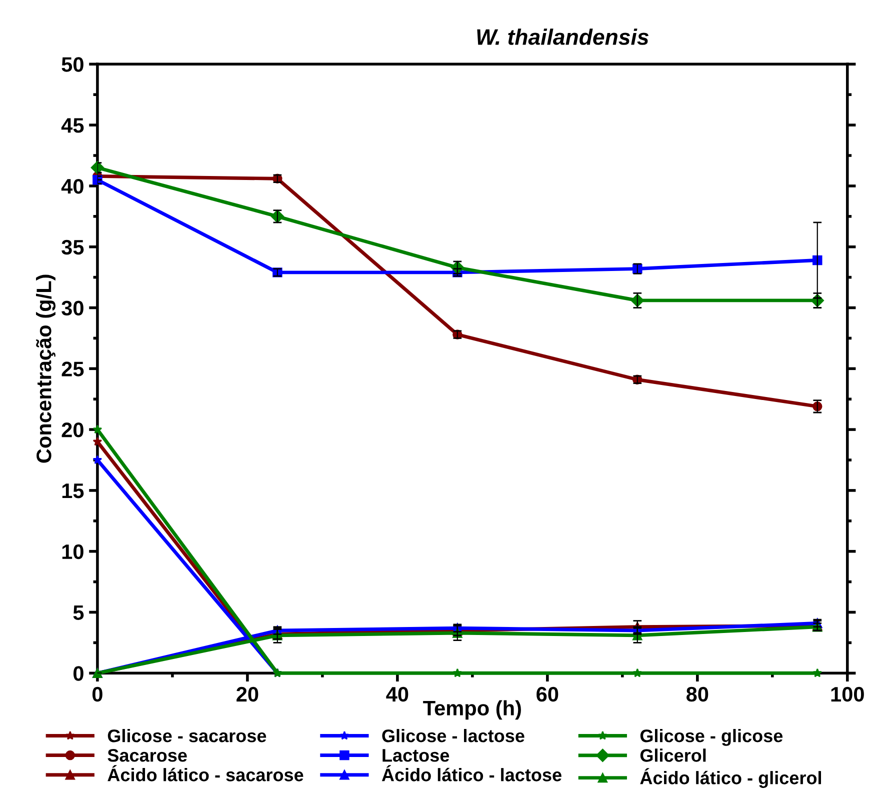 The width and height of the screenshot is (870, 812). I want to click on x-tick-label: 0, so click(97, 694).